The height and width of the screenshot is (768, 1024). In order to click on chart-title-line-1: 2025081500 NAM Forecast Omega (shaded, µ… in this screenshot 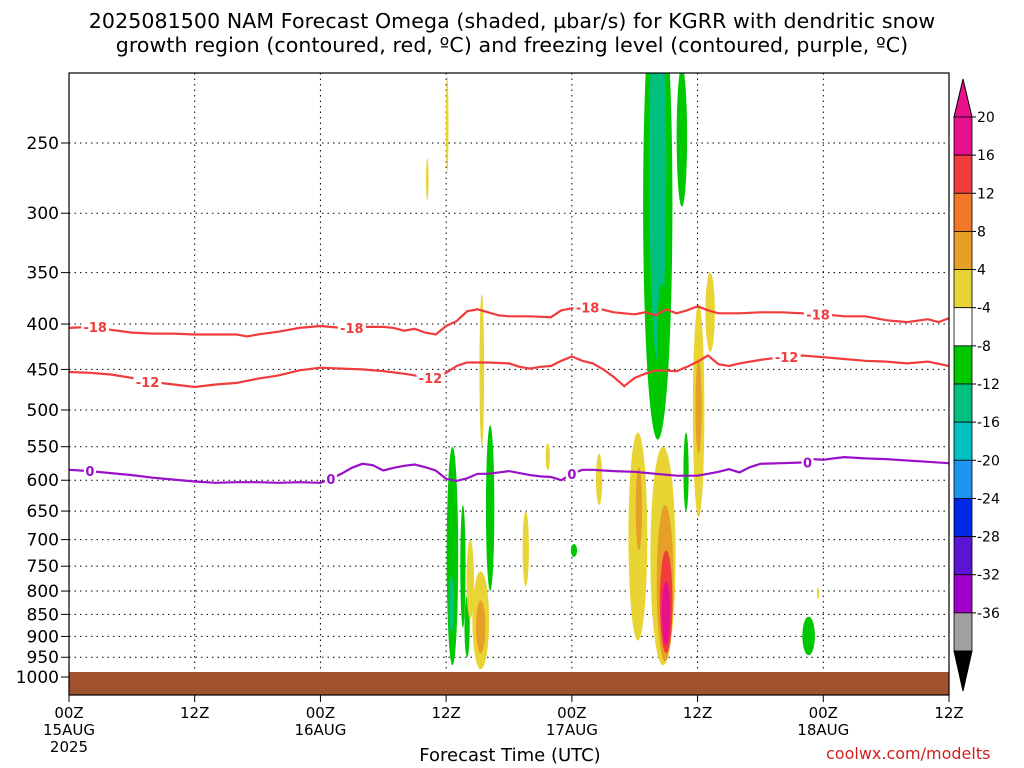, I will do `click(512, 21)`.